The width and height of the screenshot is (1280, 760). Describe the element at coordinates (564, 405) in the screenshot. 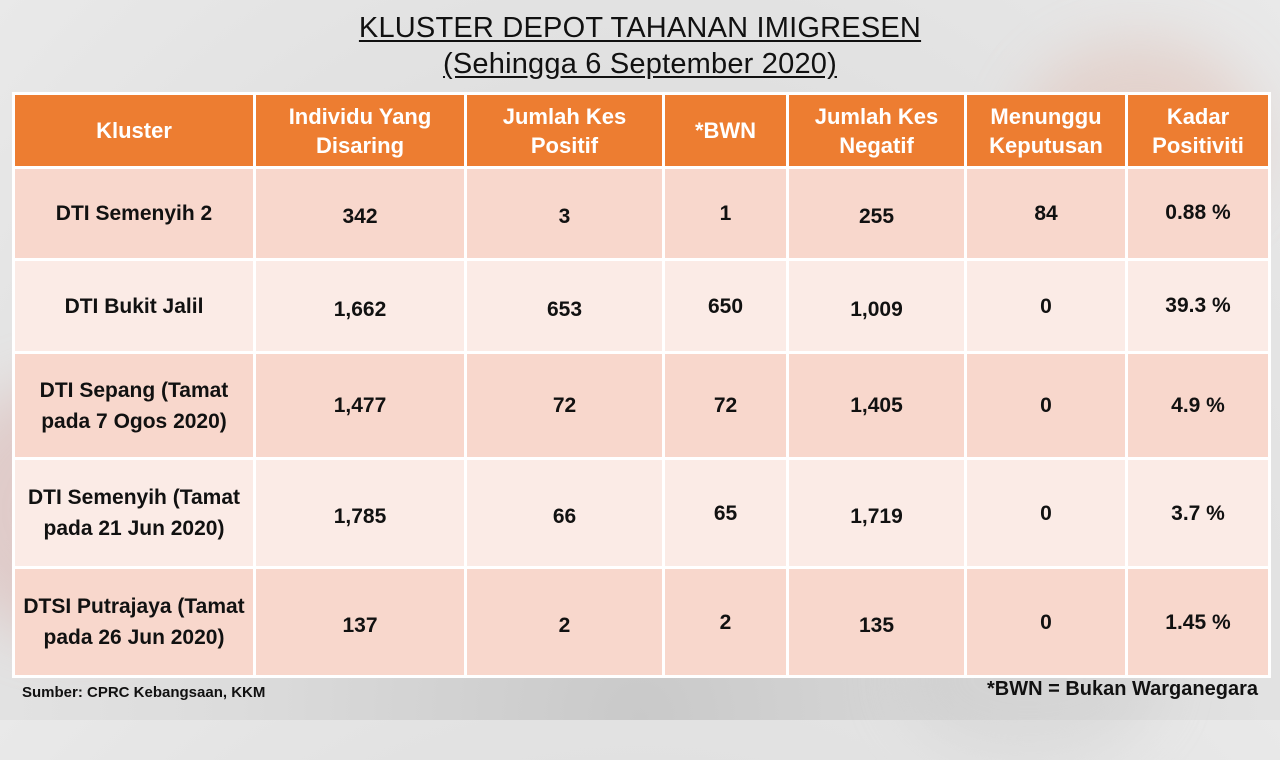

I see `cell-positif: 72` at that location.